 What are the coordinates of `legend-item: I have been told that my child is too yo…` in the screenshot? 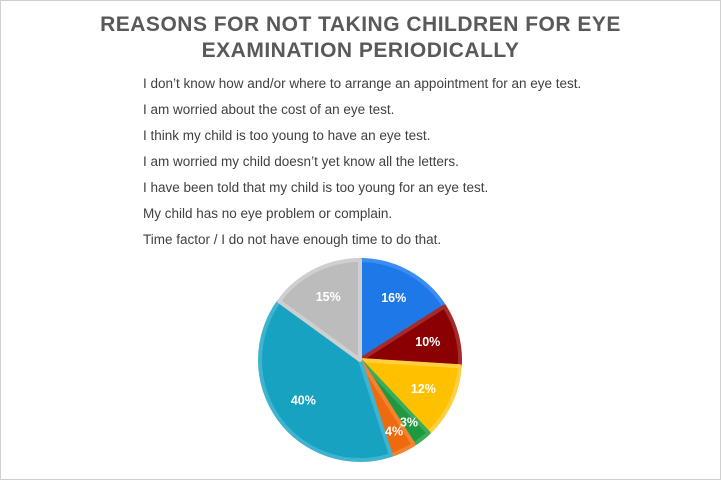 It's located at (316, 187).